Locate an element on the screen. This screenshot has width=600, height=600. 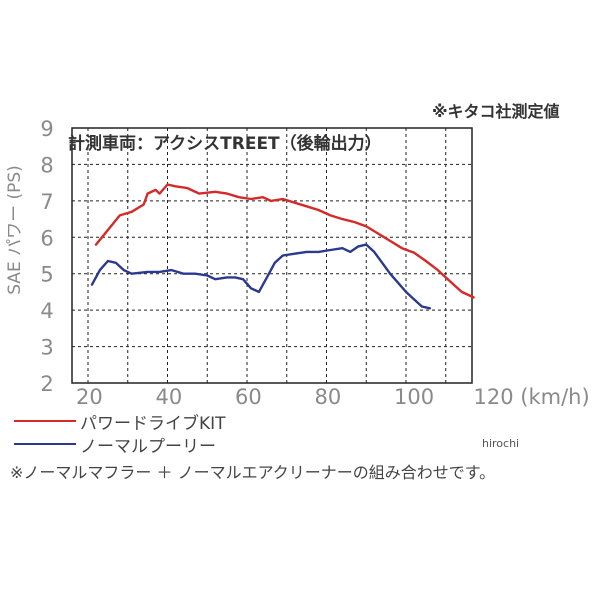
y-tick-label: 5 is located at coordinates (46, 275).